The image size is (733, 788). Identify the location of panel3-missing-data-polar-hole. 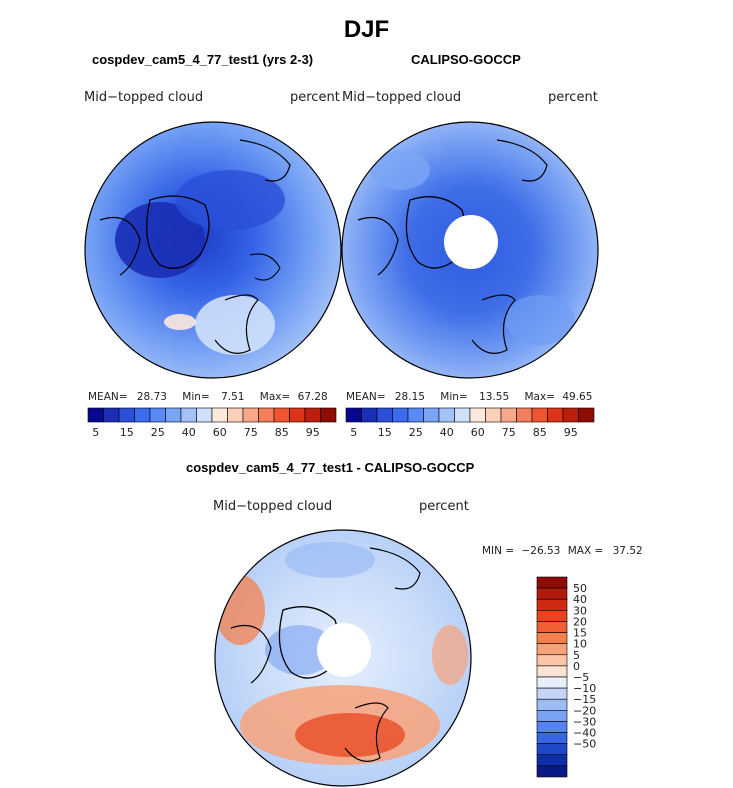
(344, 650).